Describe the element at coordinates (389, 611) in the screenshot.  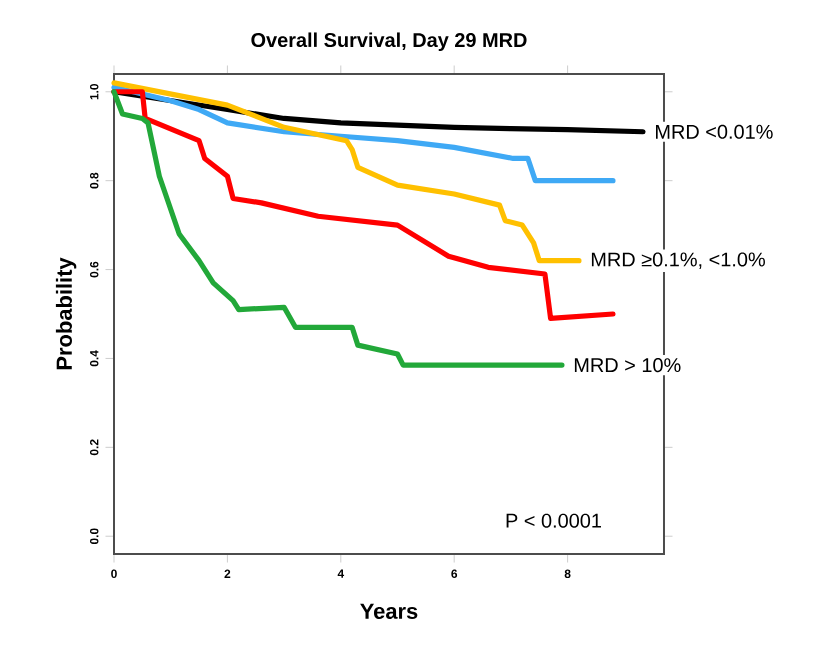
I see `x-axis-title: Years` at that location.